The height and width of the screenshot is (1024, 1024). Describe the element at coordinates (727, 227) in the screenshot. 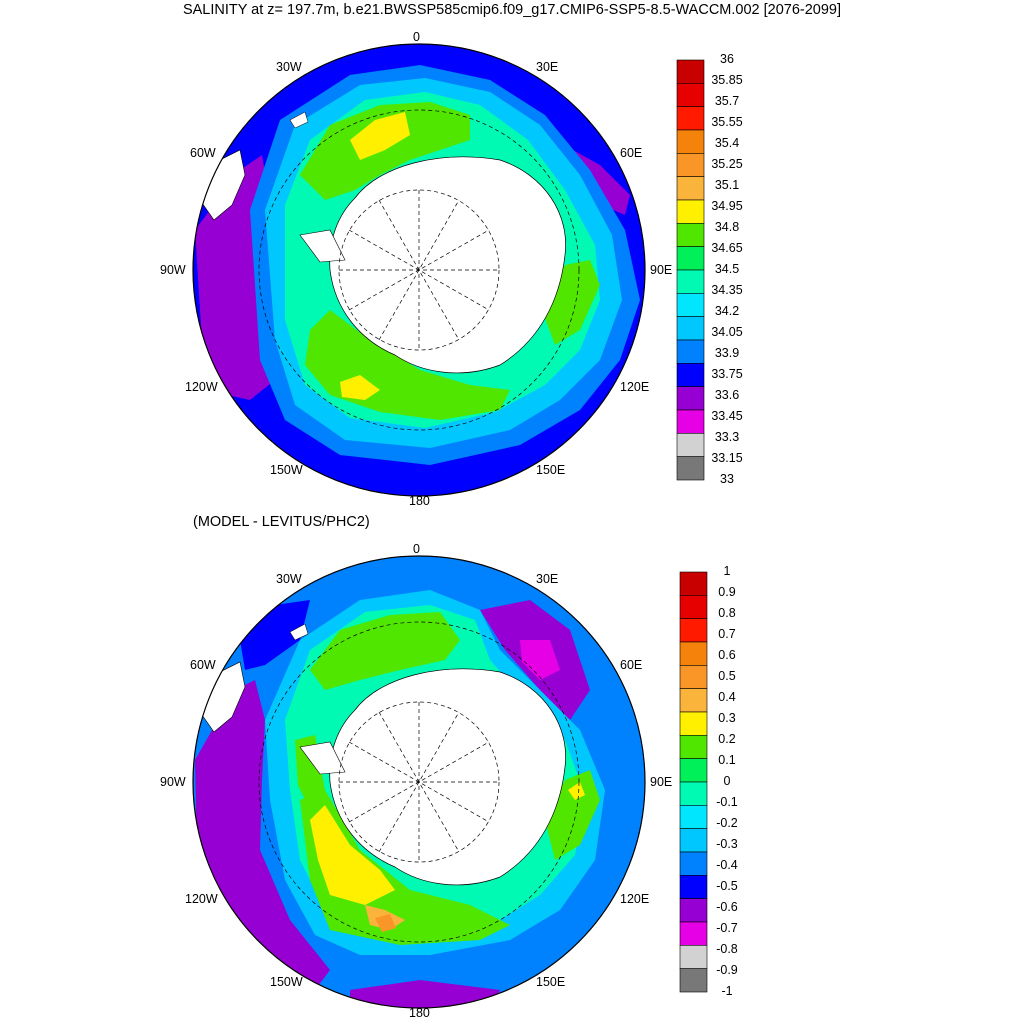

I see `colorbar-tick-label: 34.8` at that location.